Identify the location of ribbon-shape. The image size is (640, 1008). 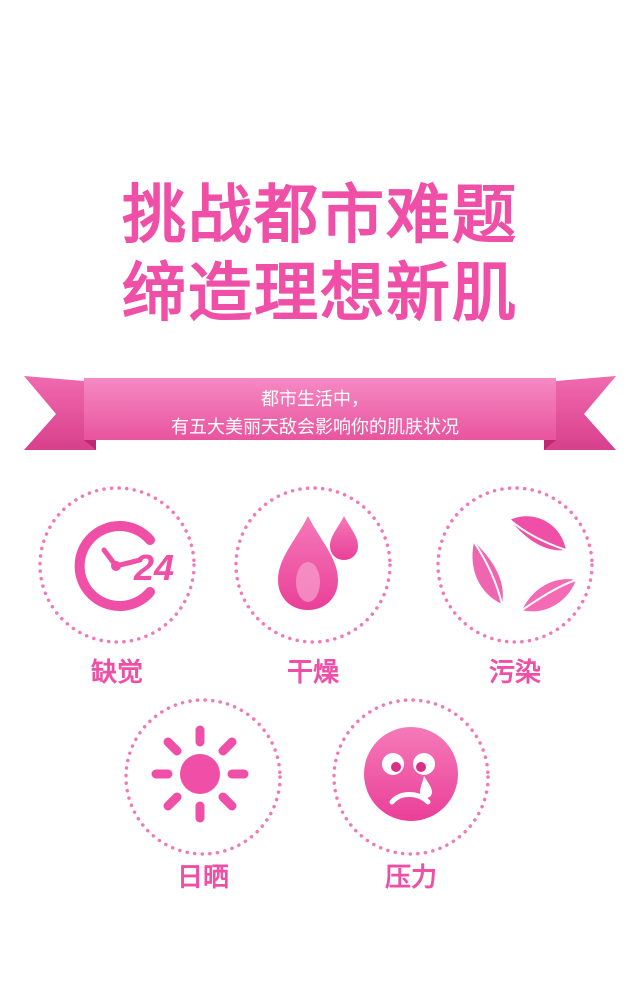
(320, 413).